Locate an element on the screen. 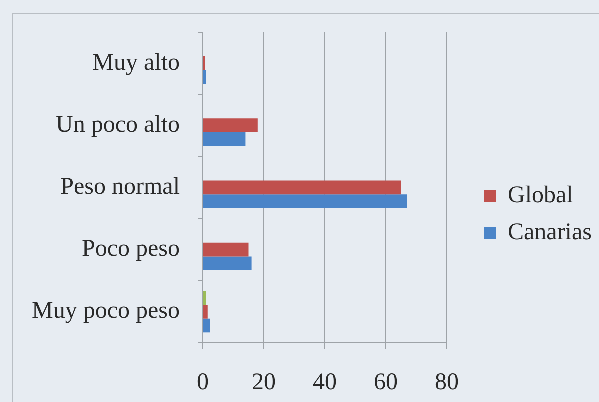 Image resolution: width=599 pixels, height=402 pixels. x-tick-label: 60 is located at coordinates (386, 383).